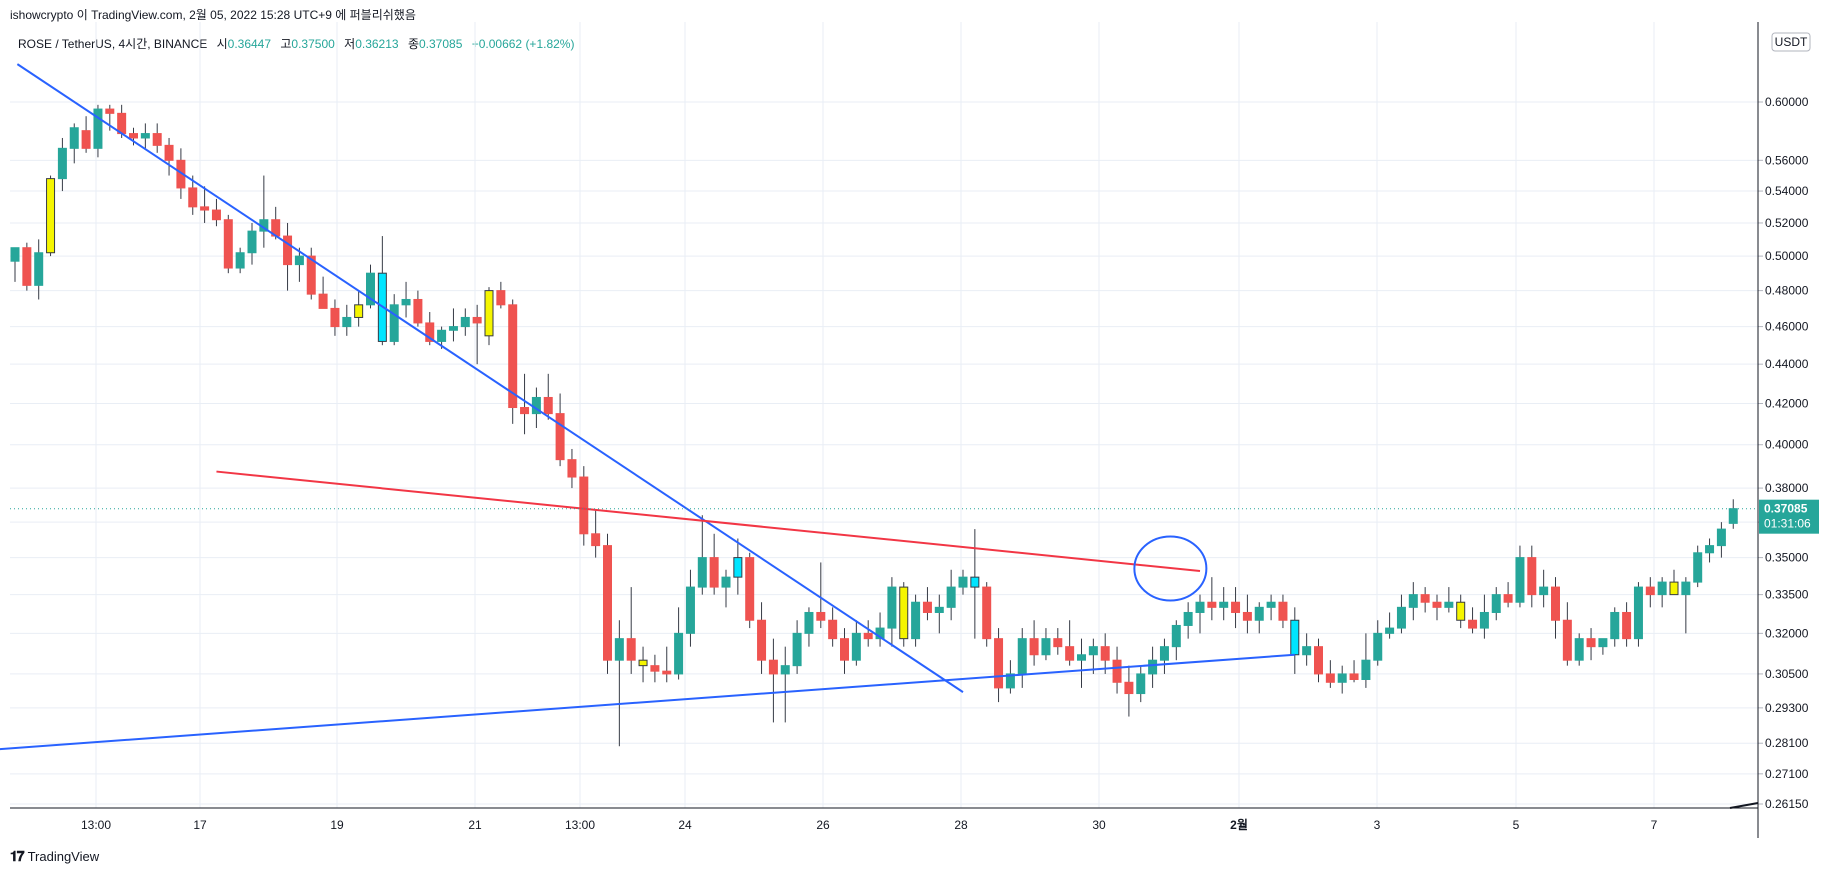 Image resolution: width=1834 pixels, height=872 pixels. I want to click on y-tick-label: 0.54000, so click(1787, 191).